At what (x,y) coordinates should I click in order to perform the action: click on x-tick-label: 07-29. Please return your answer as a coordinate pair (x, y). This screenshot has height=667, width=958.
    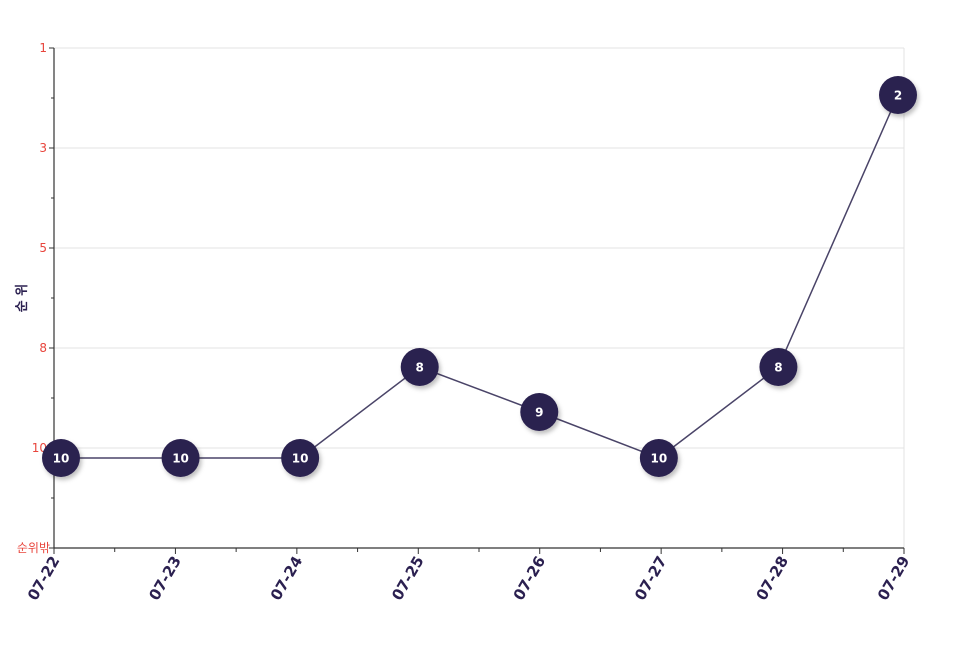
    Looking at the image, I should click on (894, 578).